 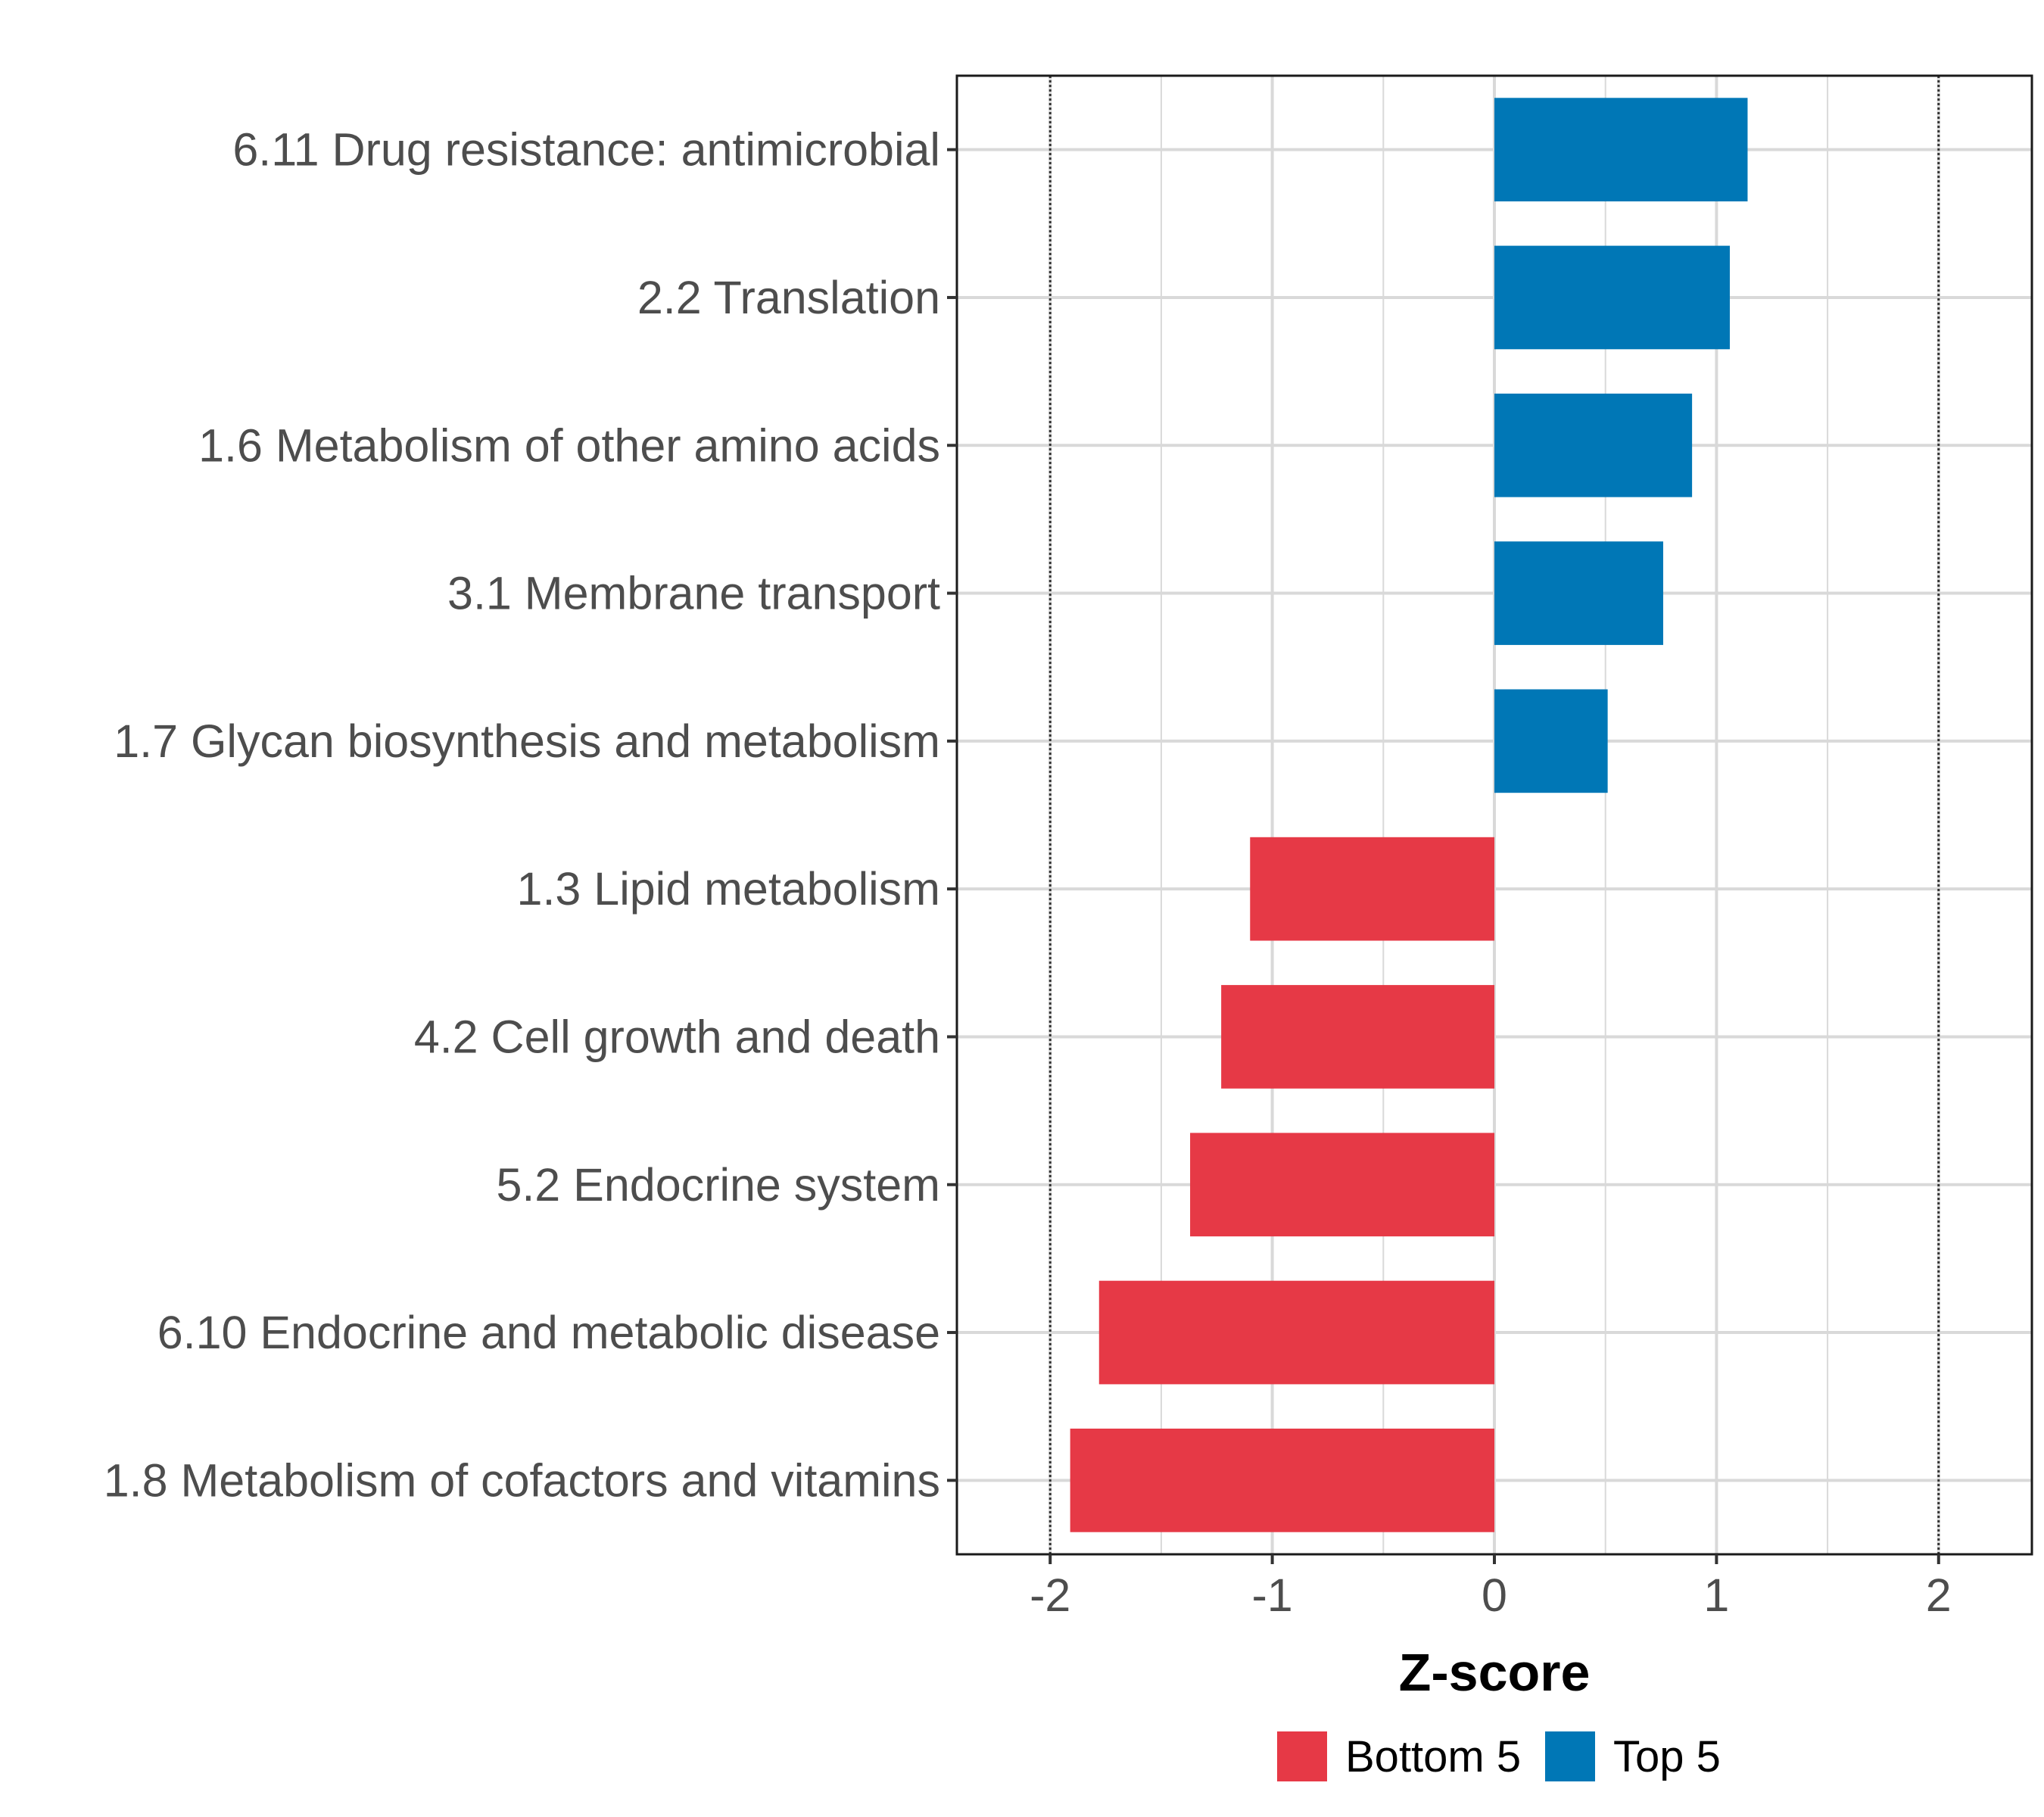 I want to click on y-tick-label: 2.2 Translation, so click(x=788, y=297).